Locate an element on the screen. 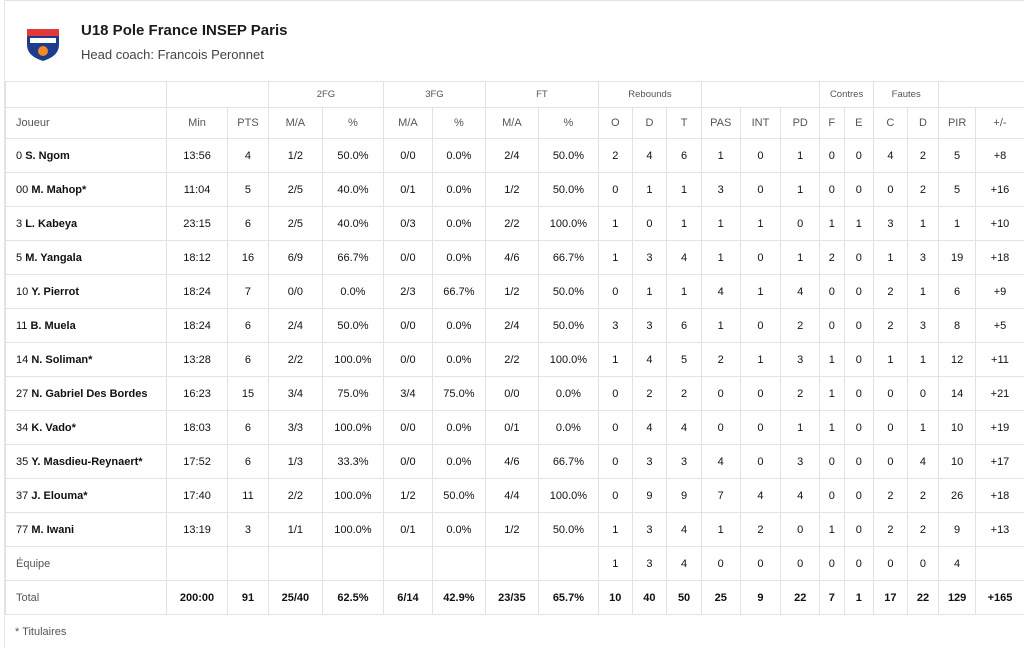  player-name: K. Vado* is located at coordinates (53, 427).